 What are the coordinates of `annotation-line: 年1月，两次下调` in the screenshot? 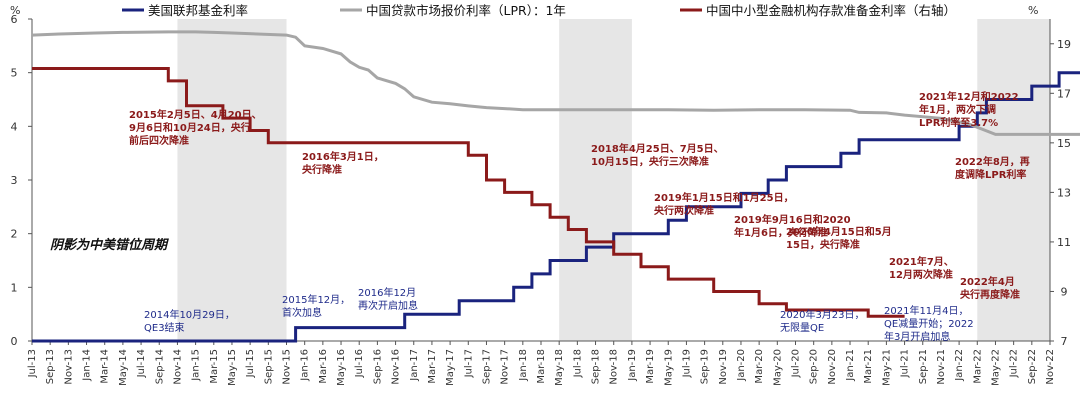 It's located at (957, 109).